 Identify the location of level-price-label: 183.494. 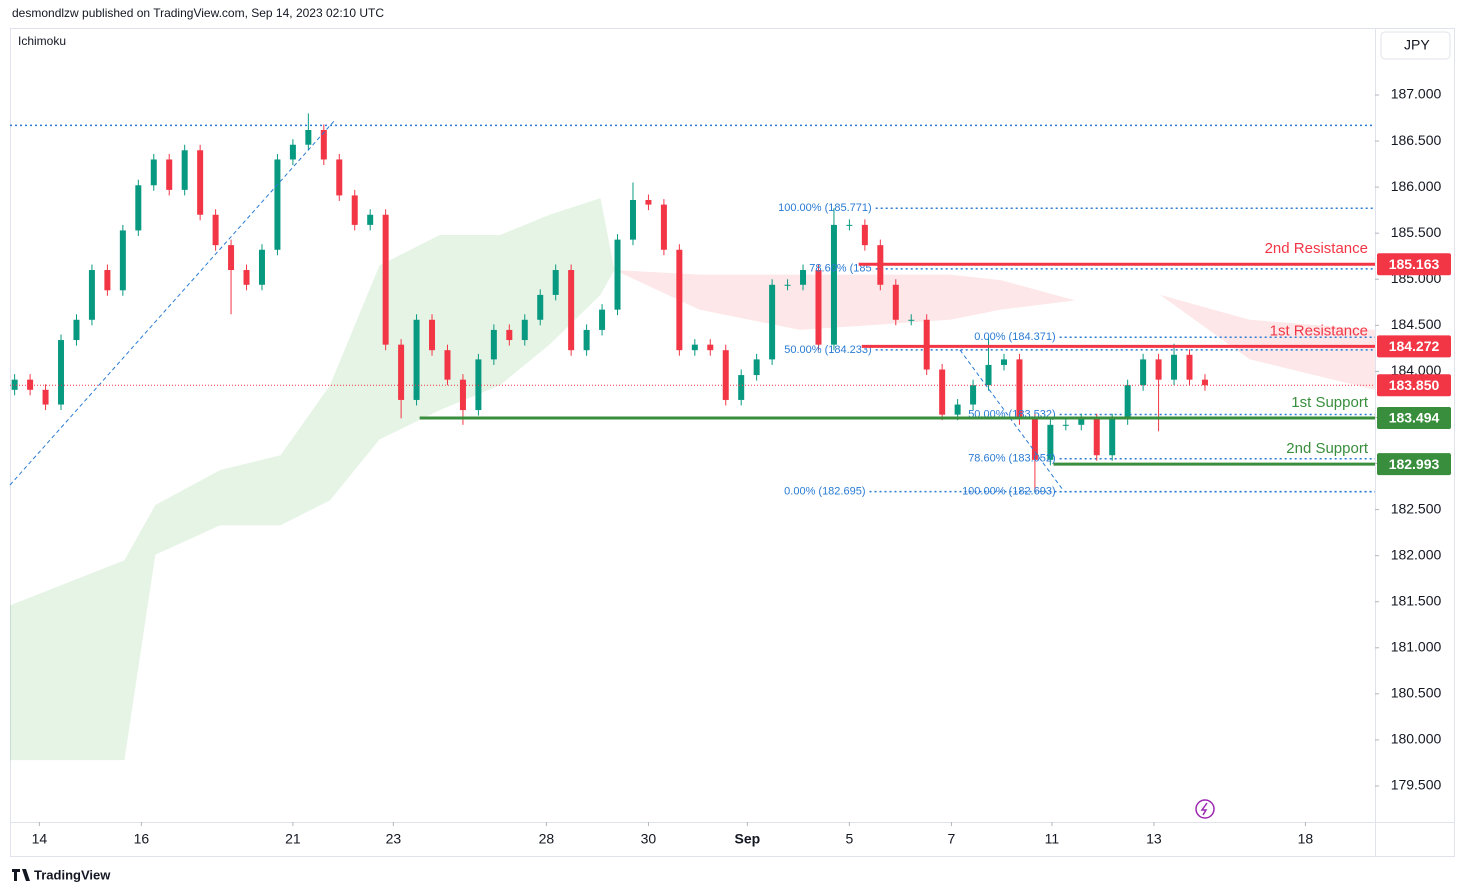
(1414, 418).